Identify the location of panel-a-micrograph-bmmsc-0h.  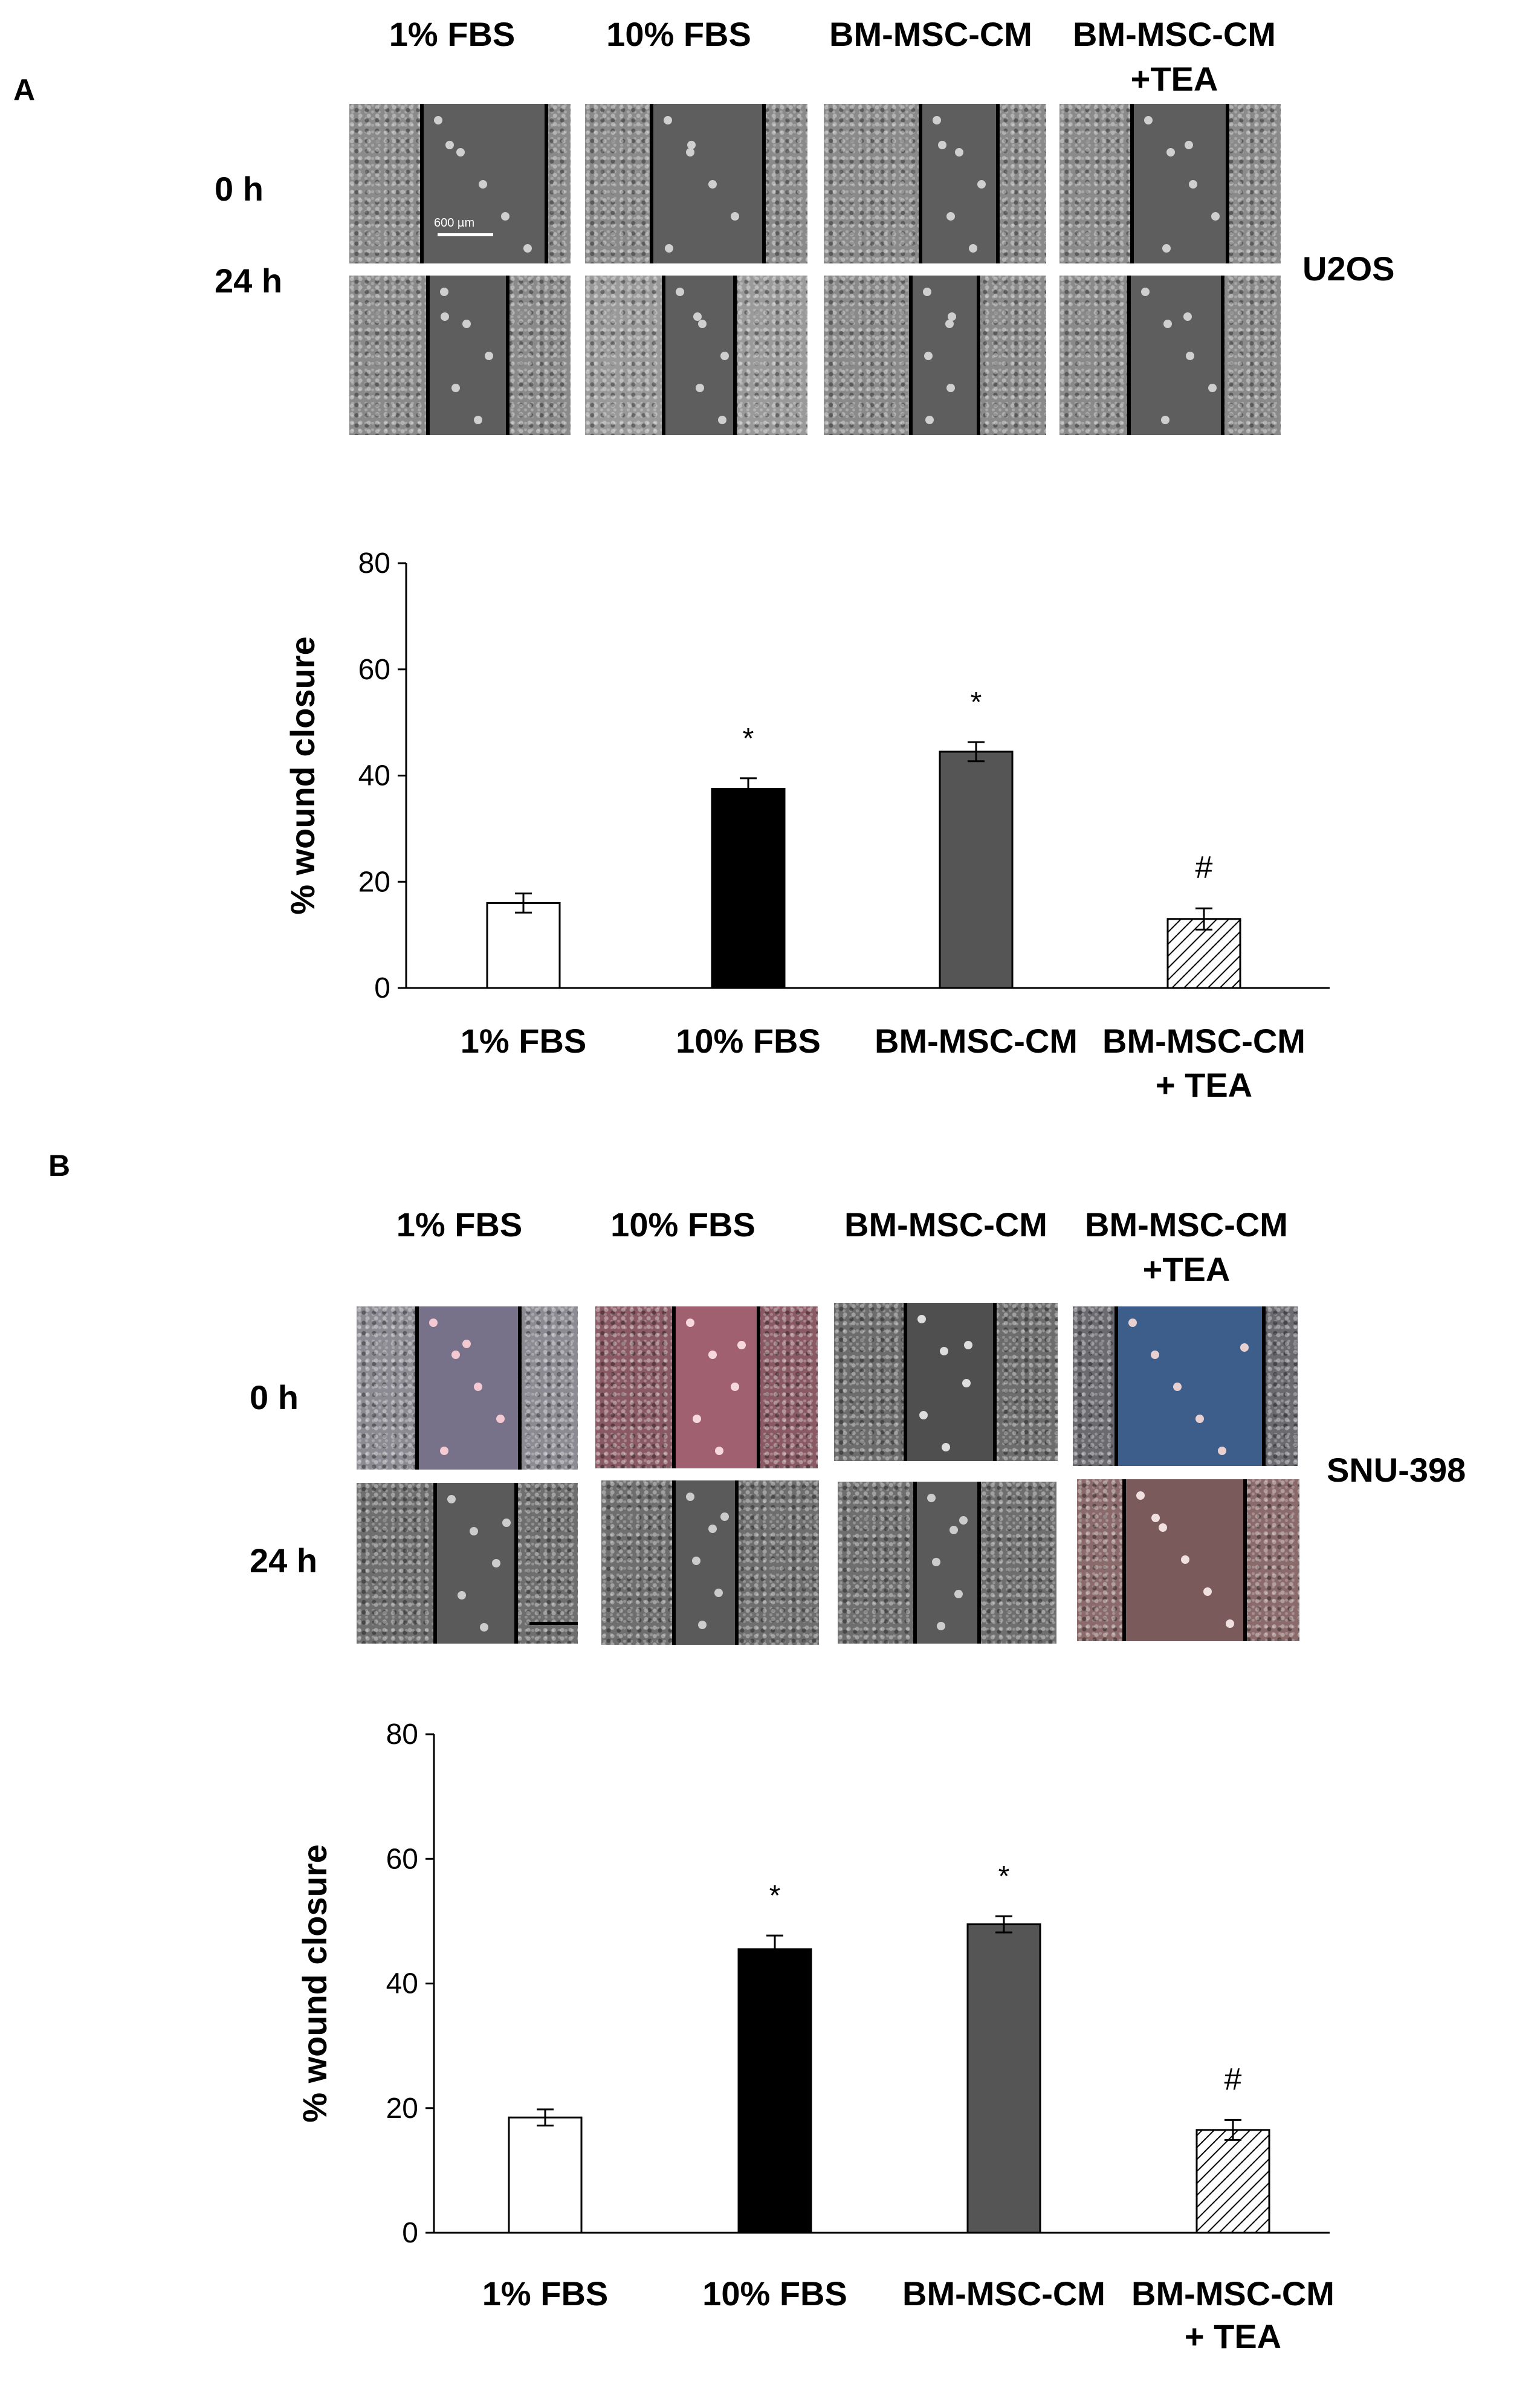
(935, 183).